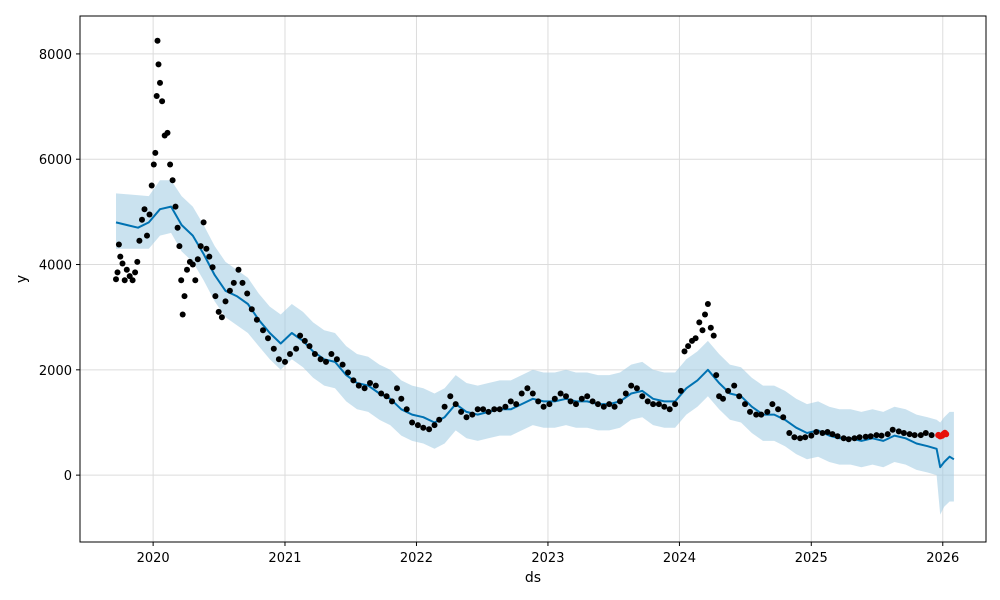 The width and height of the screenshot is (1000, 600). Describe the element at coordinates (55, 160) in the screenshot. I see `y-tick-label: 6000` at that location.